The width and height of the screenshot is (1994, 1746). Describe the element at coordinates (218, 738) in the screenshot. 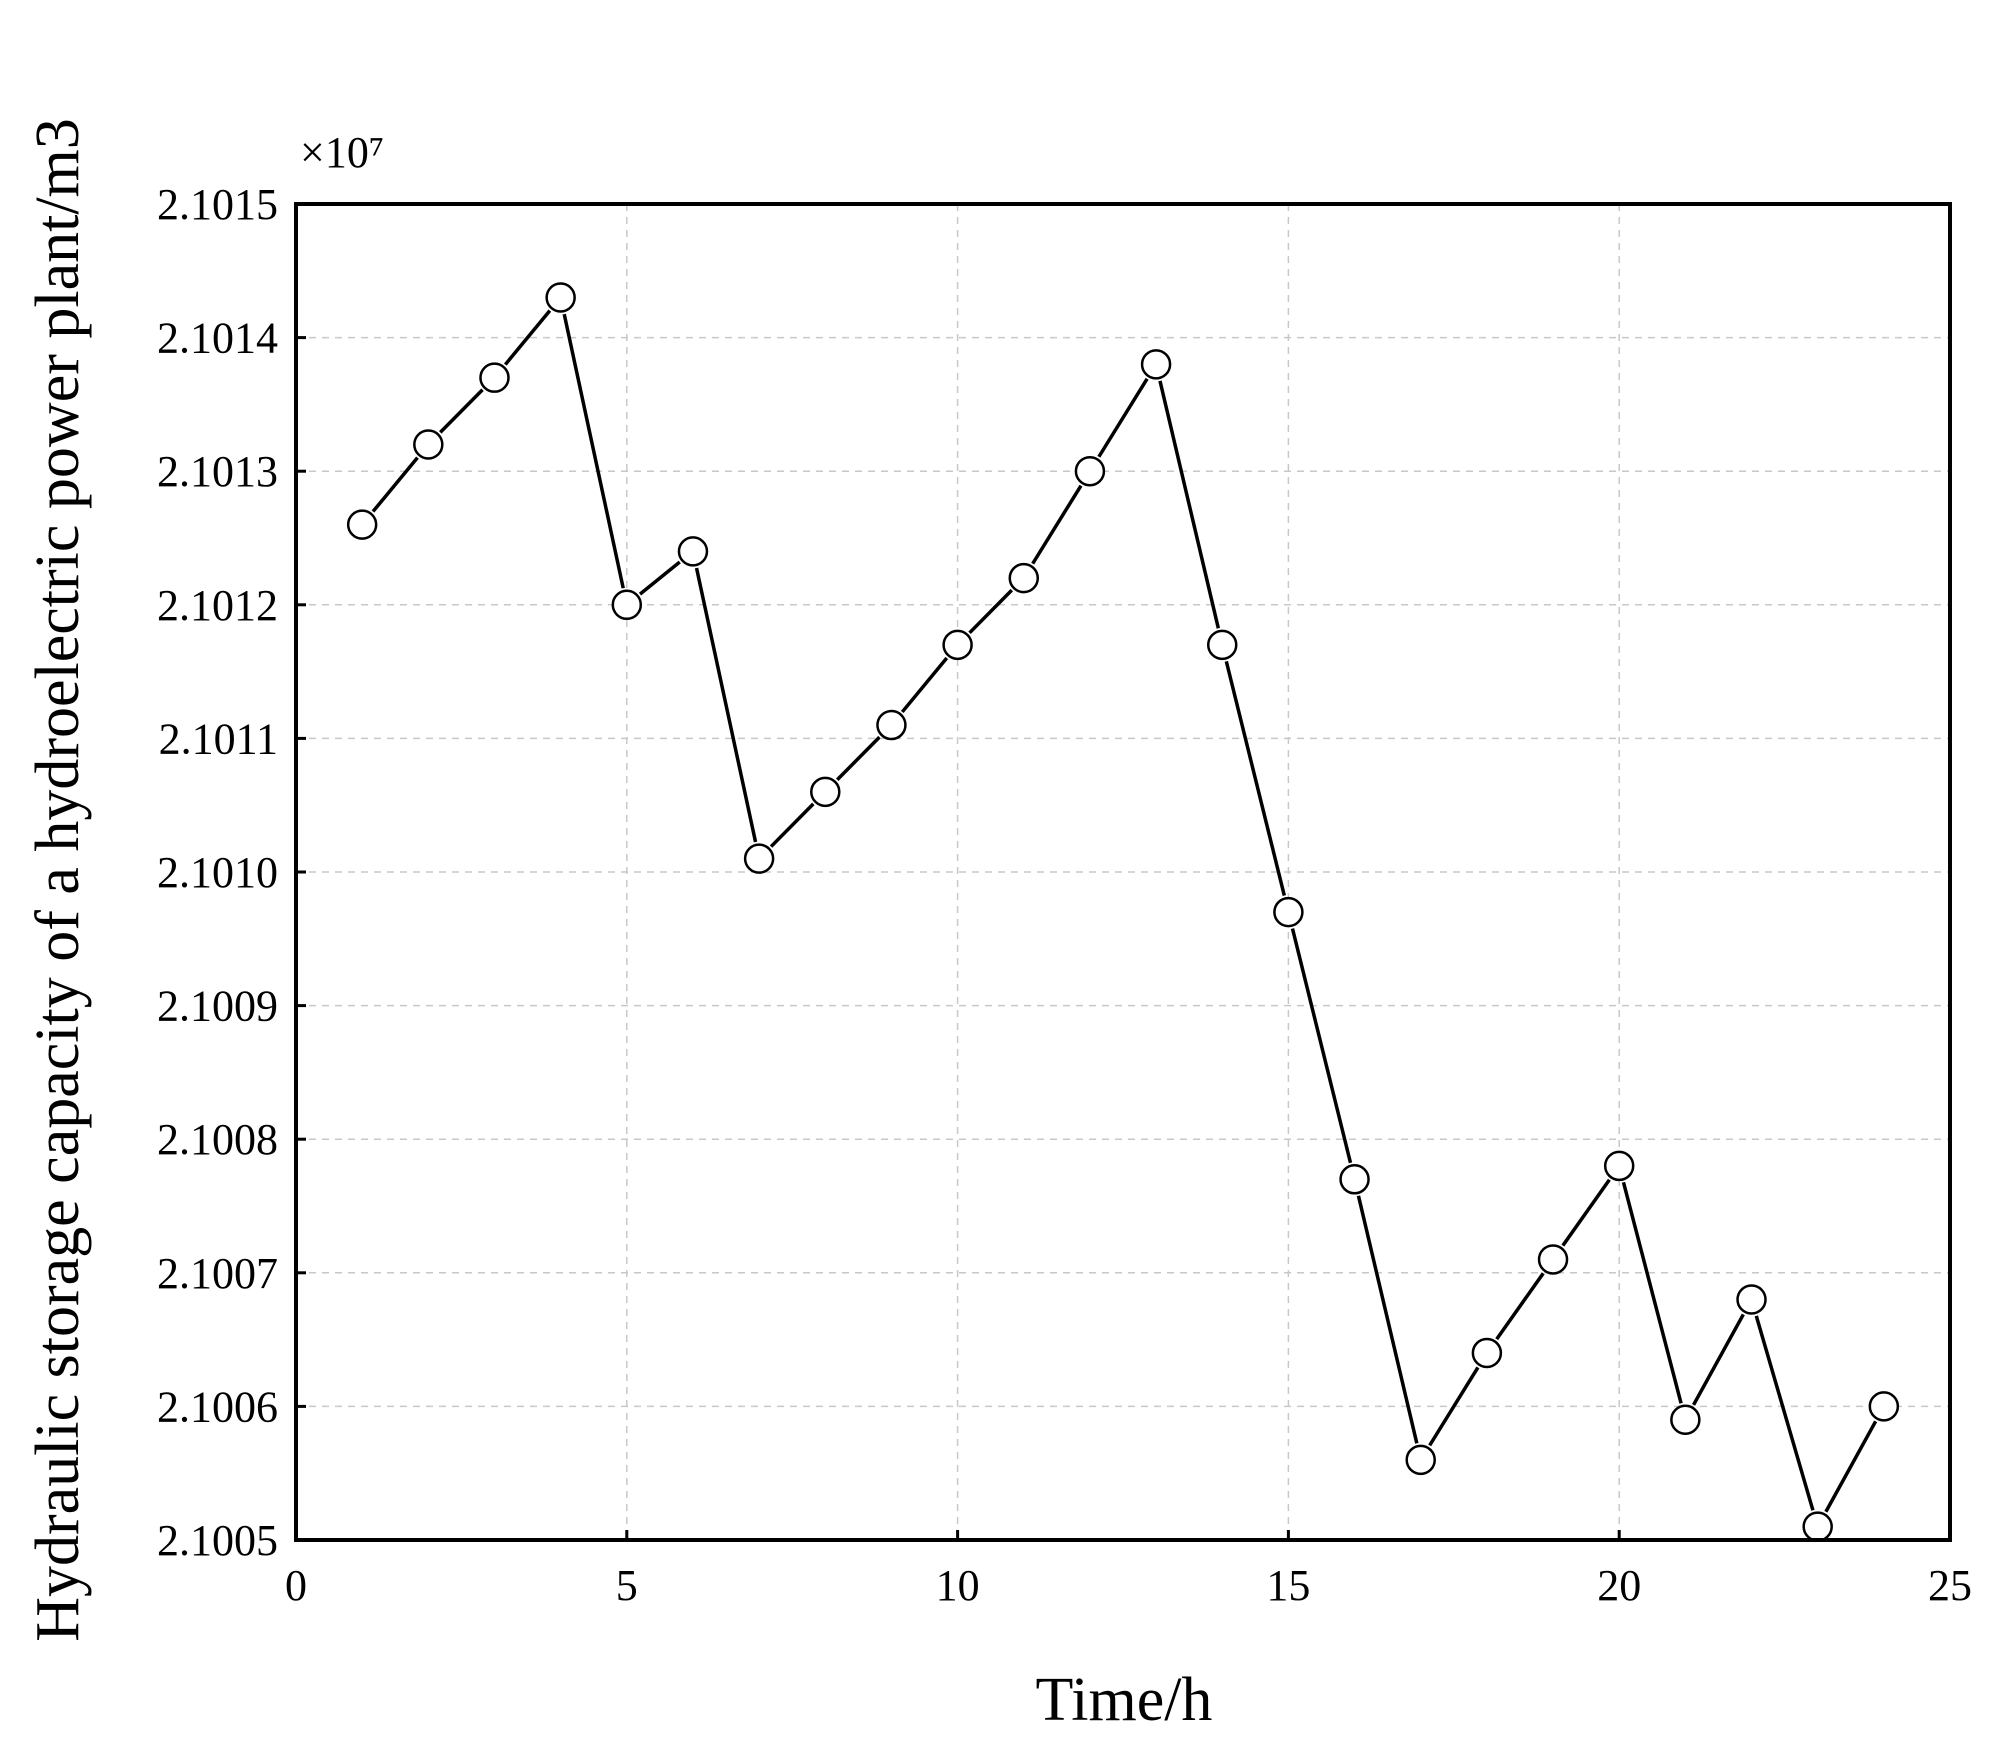

I see `y-tick-label: 2.1011` at that location.